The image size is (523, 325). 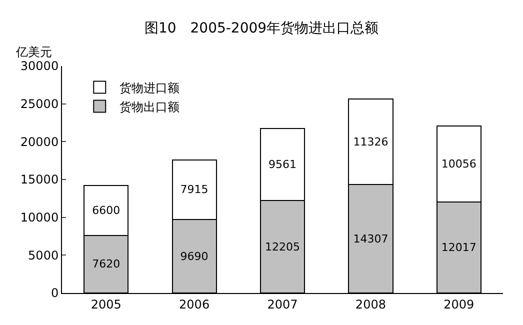 I want to click on y-tick-label: 30000, so click(x=39, y=66).